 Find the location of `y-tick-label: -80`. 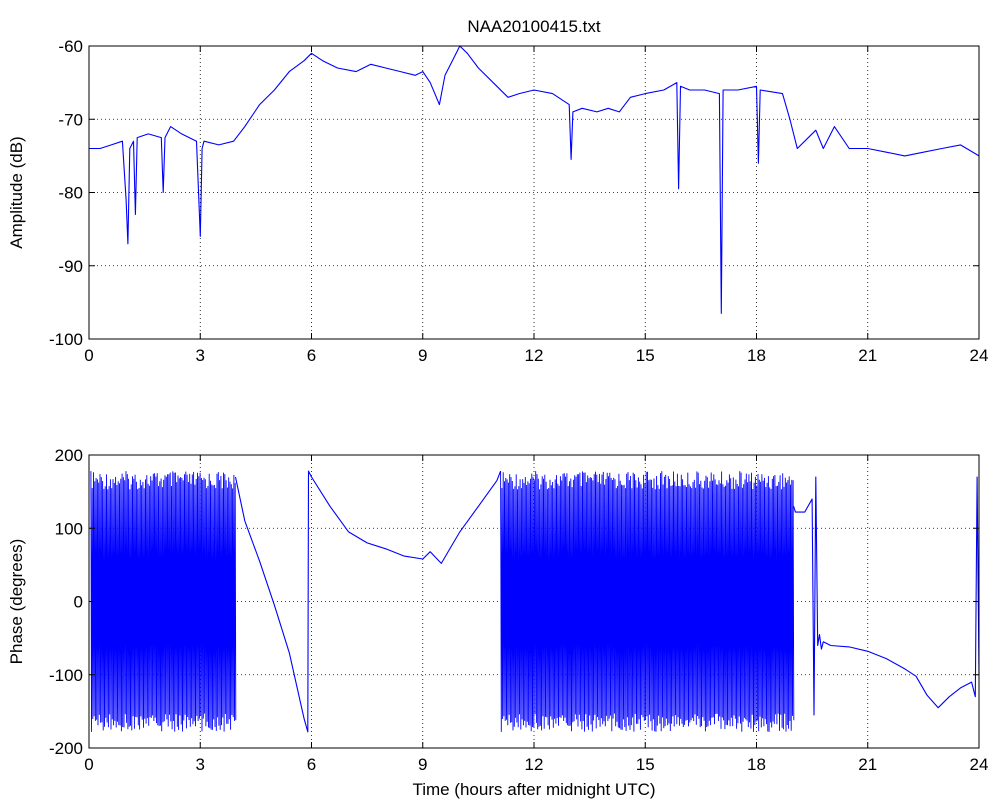

y-tick-label: -80 is located at coordinates (70, 193).